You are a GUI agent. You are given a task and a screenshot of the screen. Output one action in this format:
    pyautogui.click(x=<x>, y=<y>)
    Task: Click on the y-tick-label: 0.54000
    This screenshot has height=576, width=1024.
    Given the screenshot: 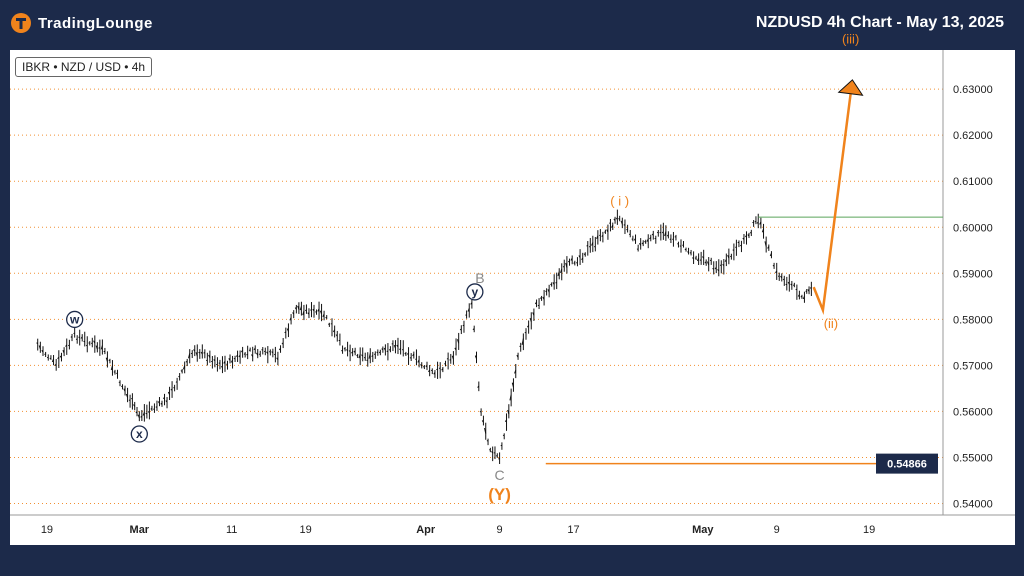 What is the action you would take?
    pyautogui.click(x=973, y=504)
    